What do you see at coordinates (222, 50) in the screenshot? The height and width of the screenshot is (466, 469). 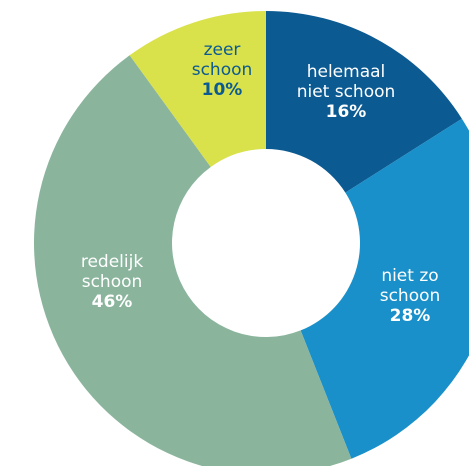 I see `slice-label: zeer` at bounding box center [222, 50].